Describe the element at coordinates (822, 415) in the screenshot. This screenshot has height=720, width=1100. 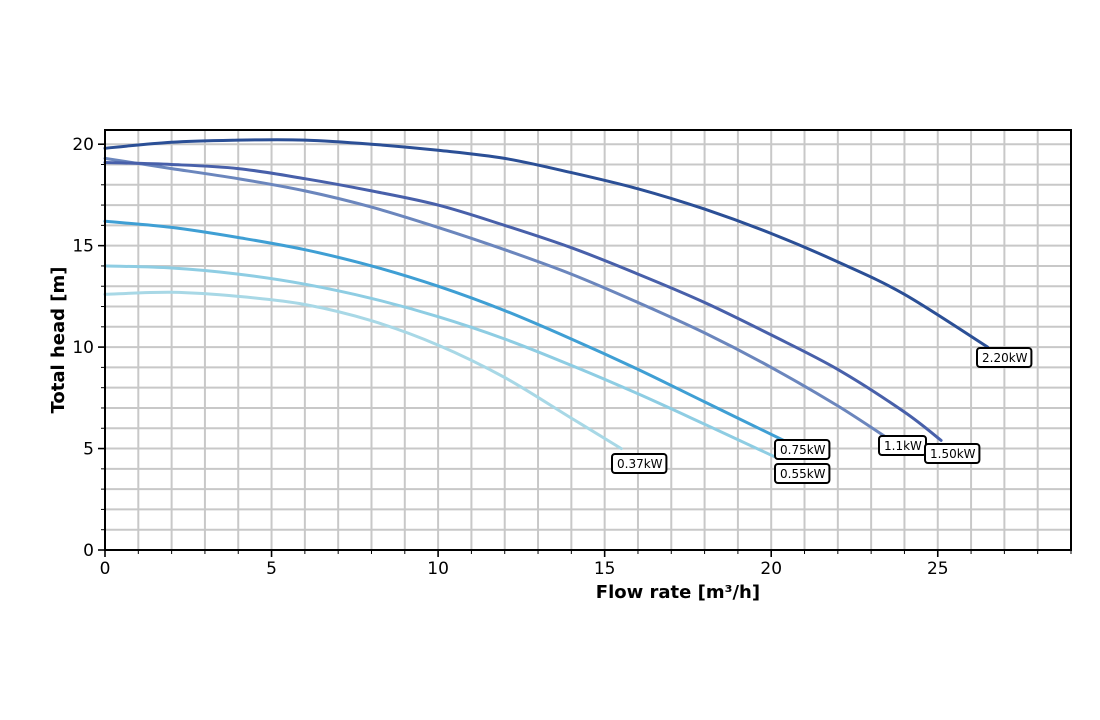
I see `curve-labels: 0.37kW 0.55kW 0.75kW 1.1kW 1.50kW 2.20kW` at that location.